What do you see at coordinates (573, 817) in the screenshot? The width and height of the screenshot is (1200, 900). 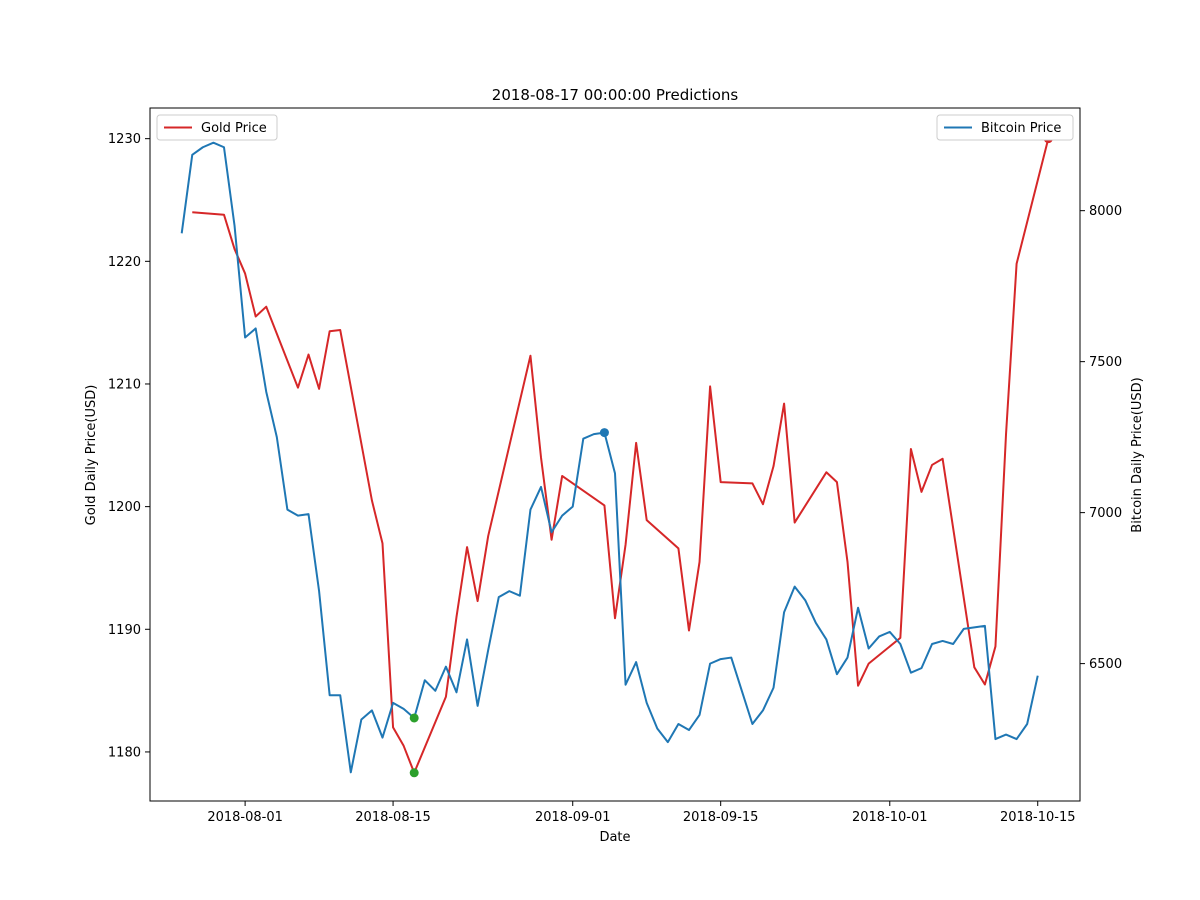 I see `x-tick-label-2: 2018-09-01` at bounding box center [573, 817].